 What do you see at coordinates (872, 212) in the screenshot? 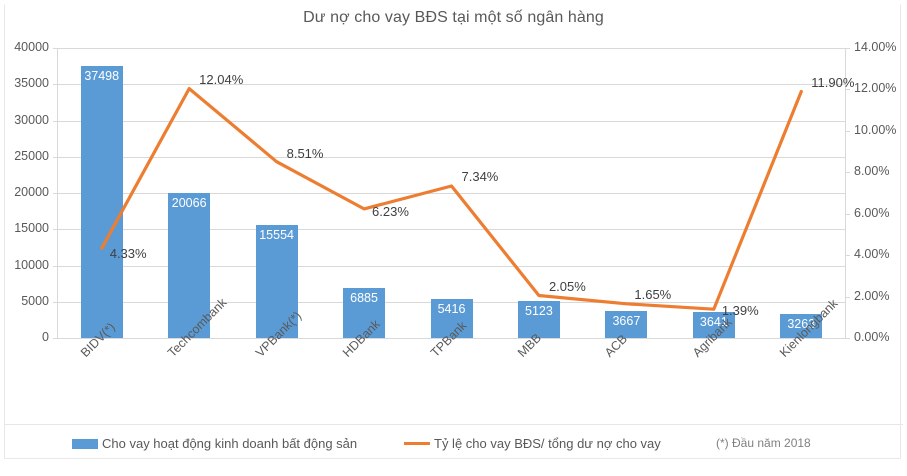
I see `right-axis-tick-label: 6.00%` at bounding box center [872, 212].